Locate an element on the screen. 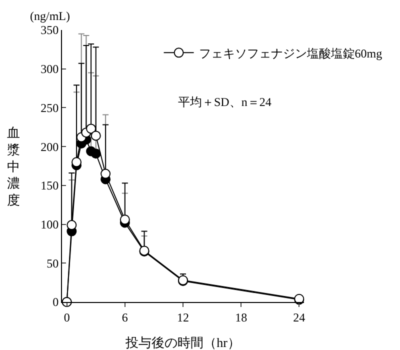  x-tick-label: 12 is located at coordinates (183, 317).